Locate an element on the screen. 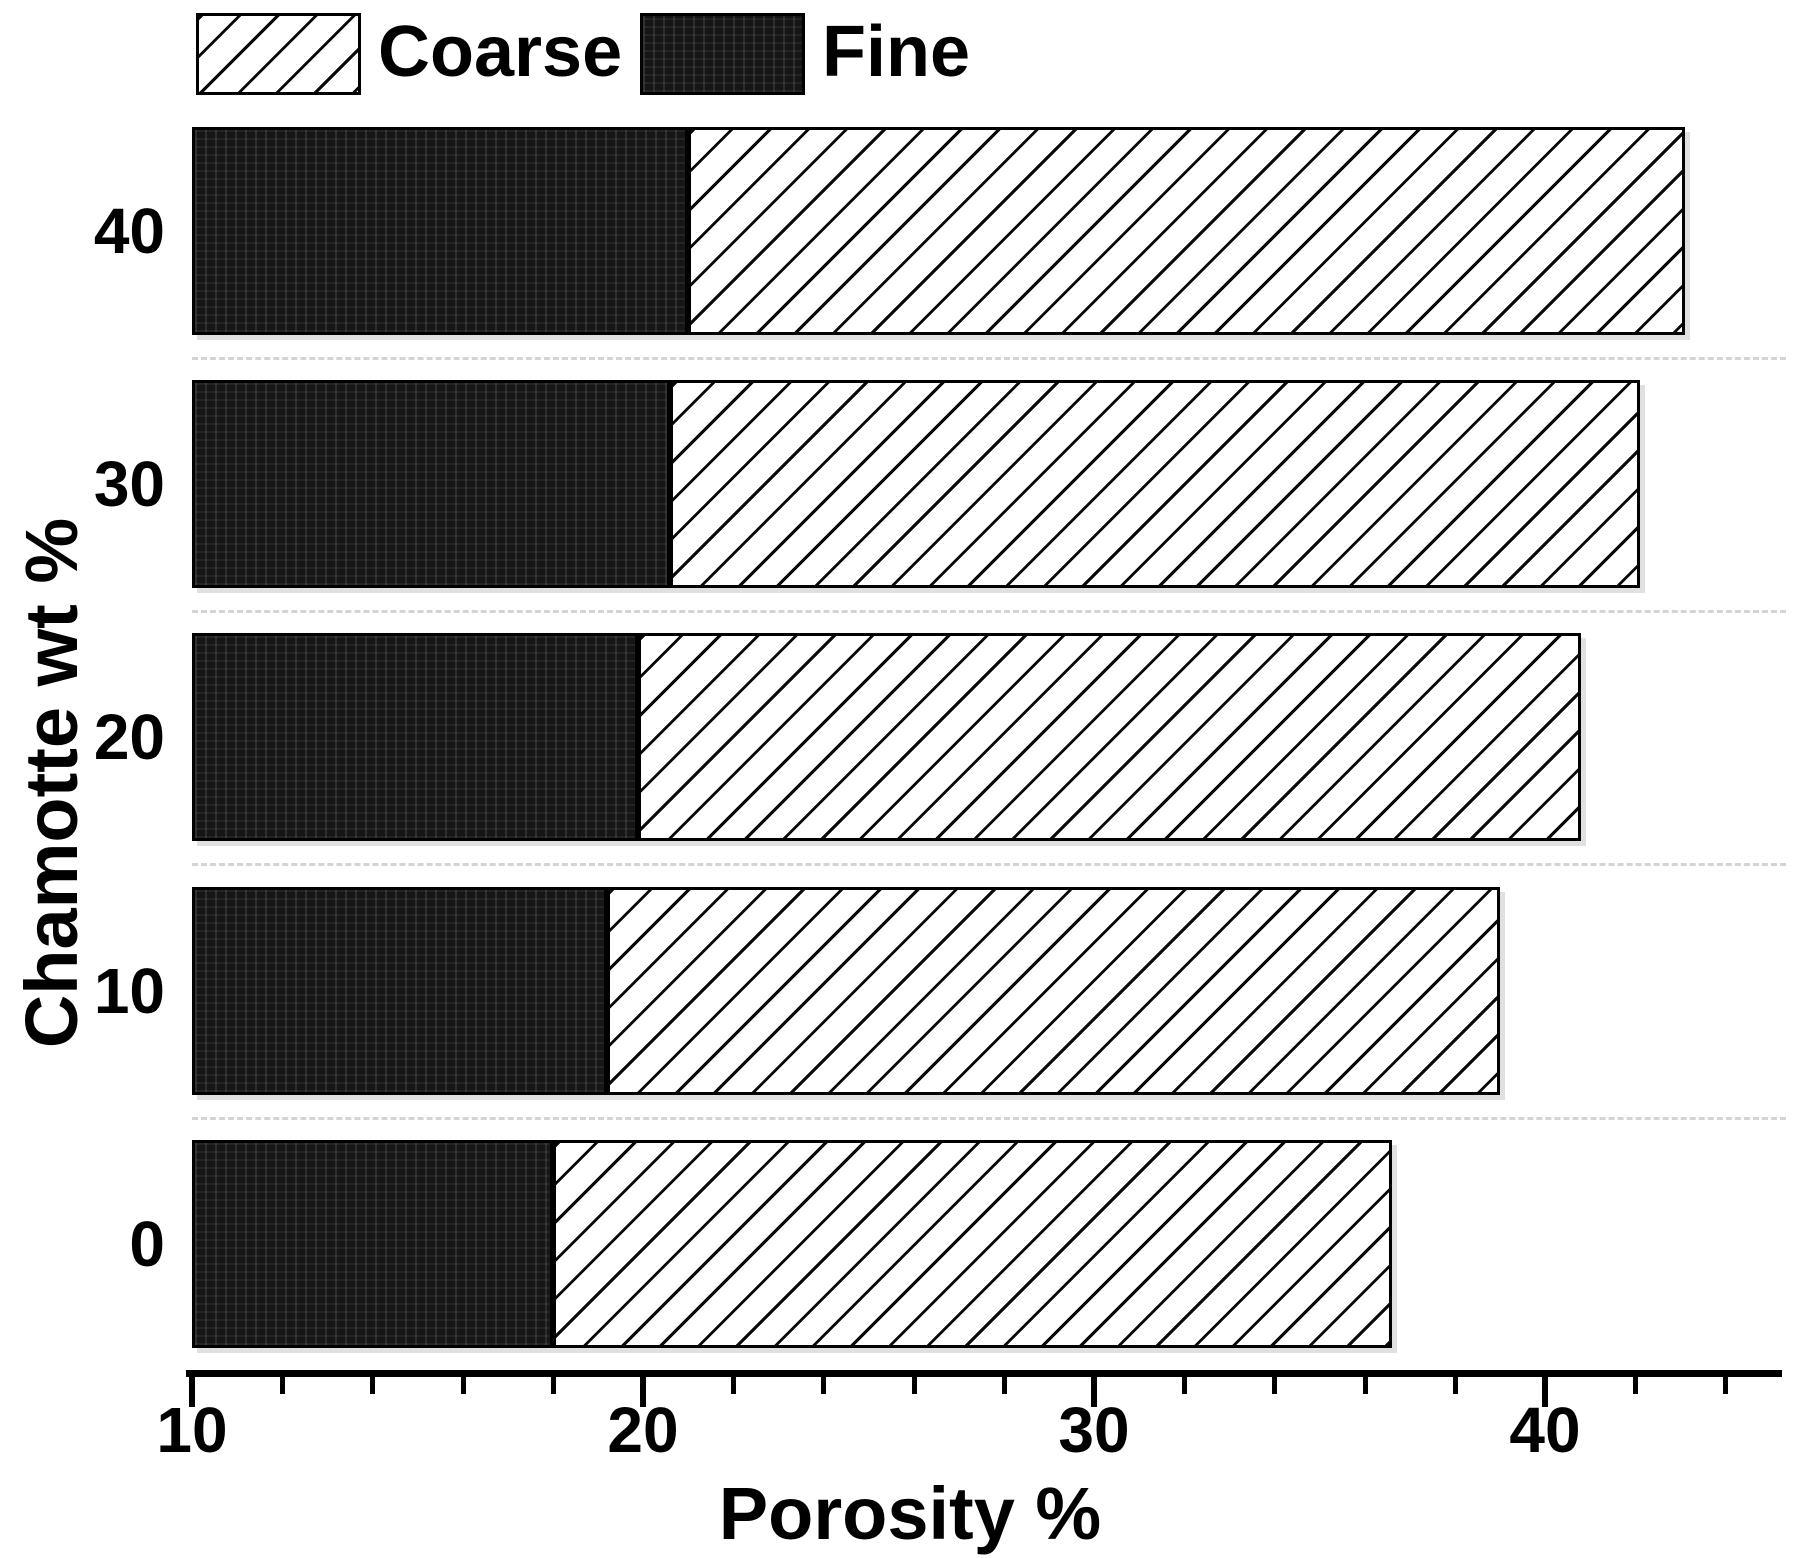 This screenshot has width=1819, height=1558. legend: Coarse Fine is located at coordinates (909, 50).